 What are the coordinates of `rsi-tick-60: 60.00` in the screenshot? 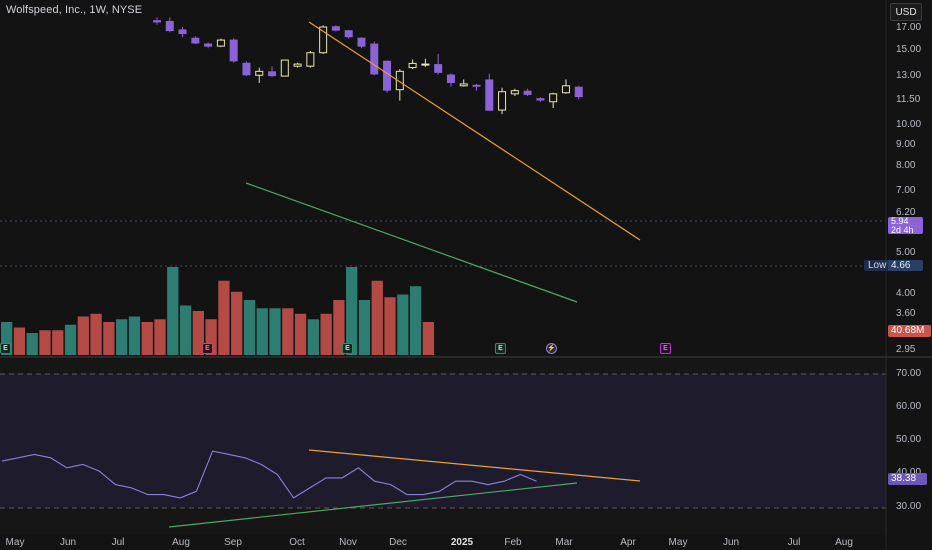 It's located at (909, 406).